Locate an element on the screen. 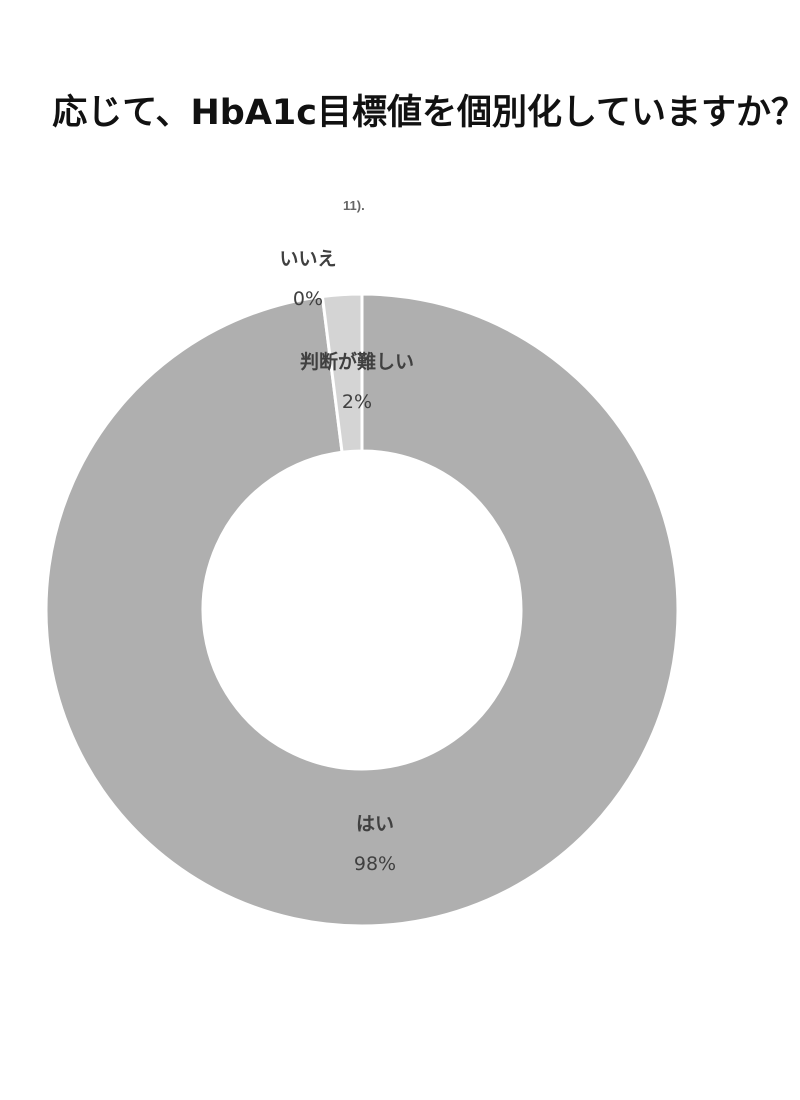  donut-slice is located at coordinates (342, 373).